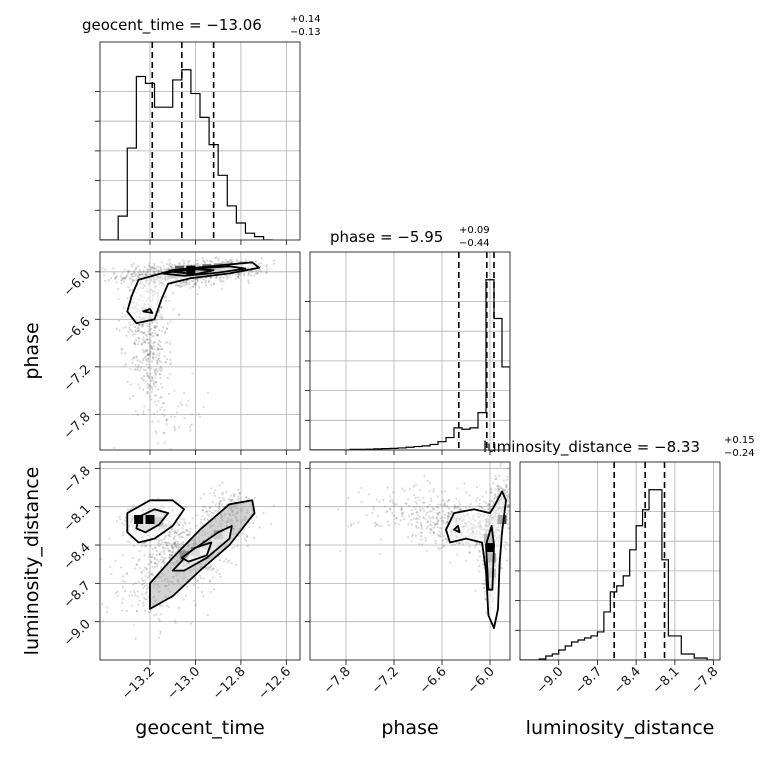 This screenshot has width=760, height=760. I want to click on y-tick-label-luminosity-distance: −8.1, so click(77, 518).